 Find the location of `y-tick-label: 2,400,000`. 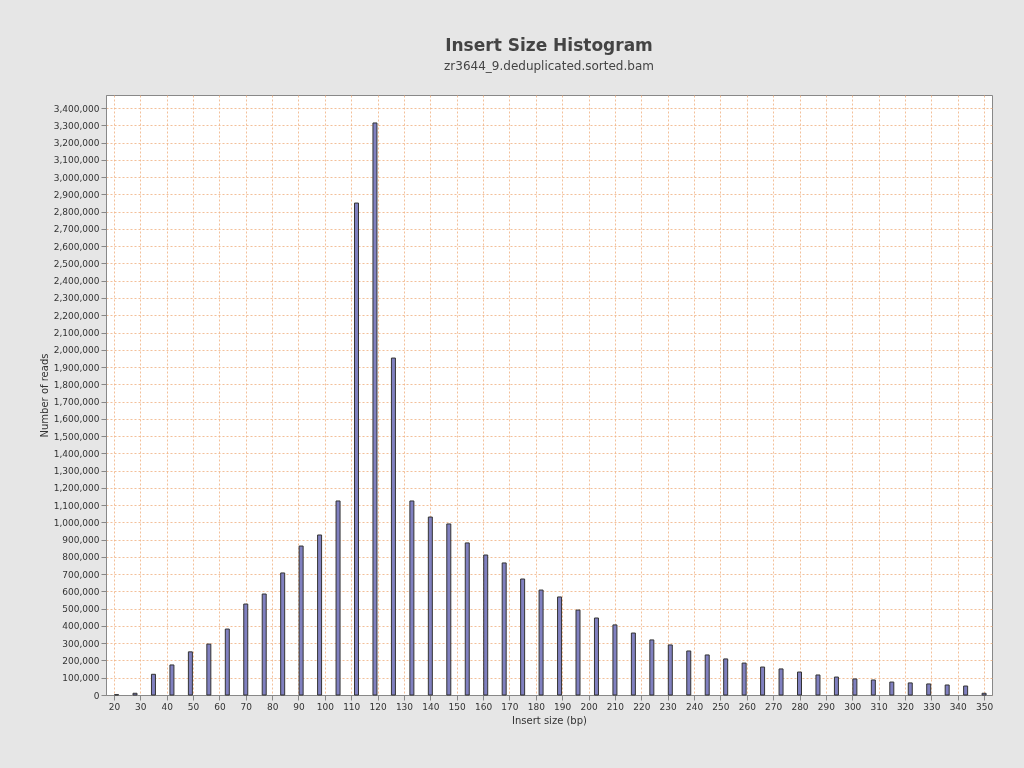

y-tick-label: 2,400,000 is located at coordinates (76, 281).